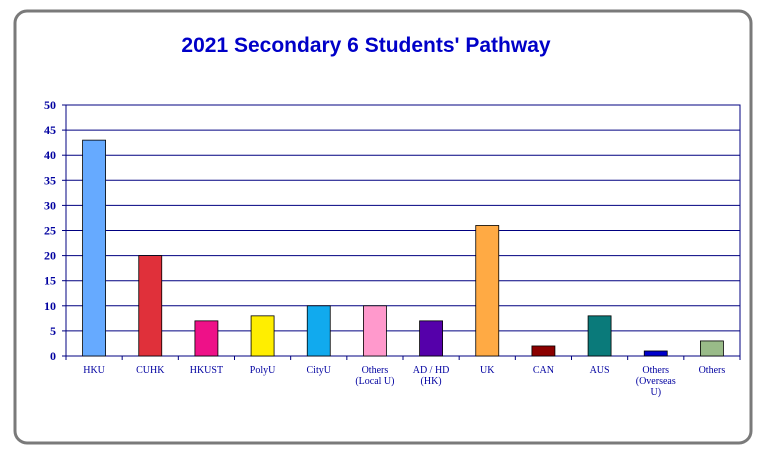 The width and height of the screenshot is (772, 464). Describe the element at coordinates (206, 370) in the screenshot. I see `x-tick-label: HKUST` at that location.